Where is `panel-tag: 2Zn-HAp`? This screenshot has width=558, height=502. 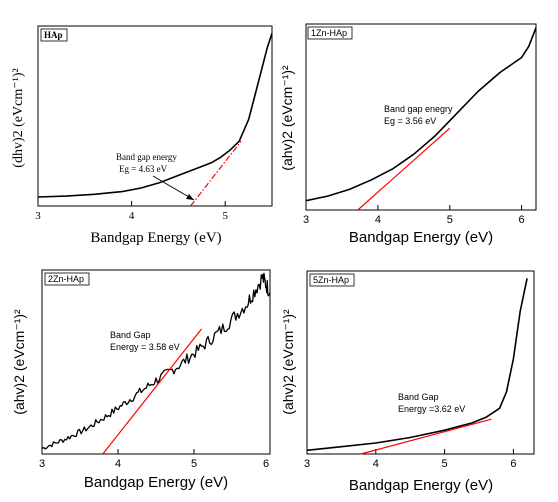
panel-tag: 2Zn-HAp is located at coordinates (66, 279).